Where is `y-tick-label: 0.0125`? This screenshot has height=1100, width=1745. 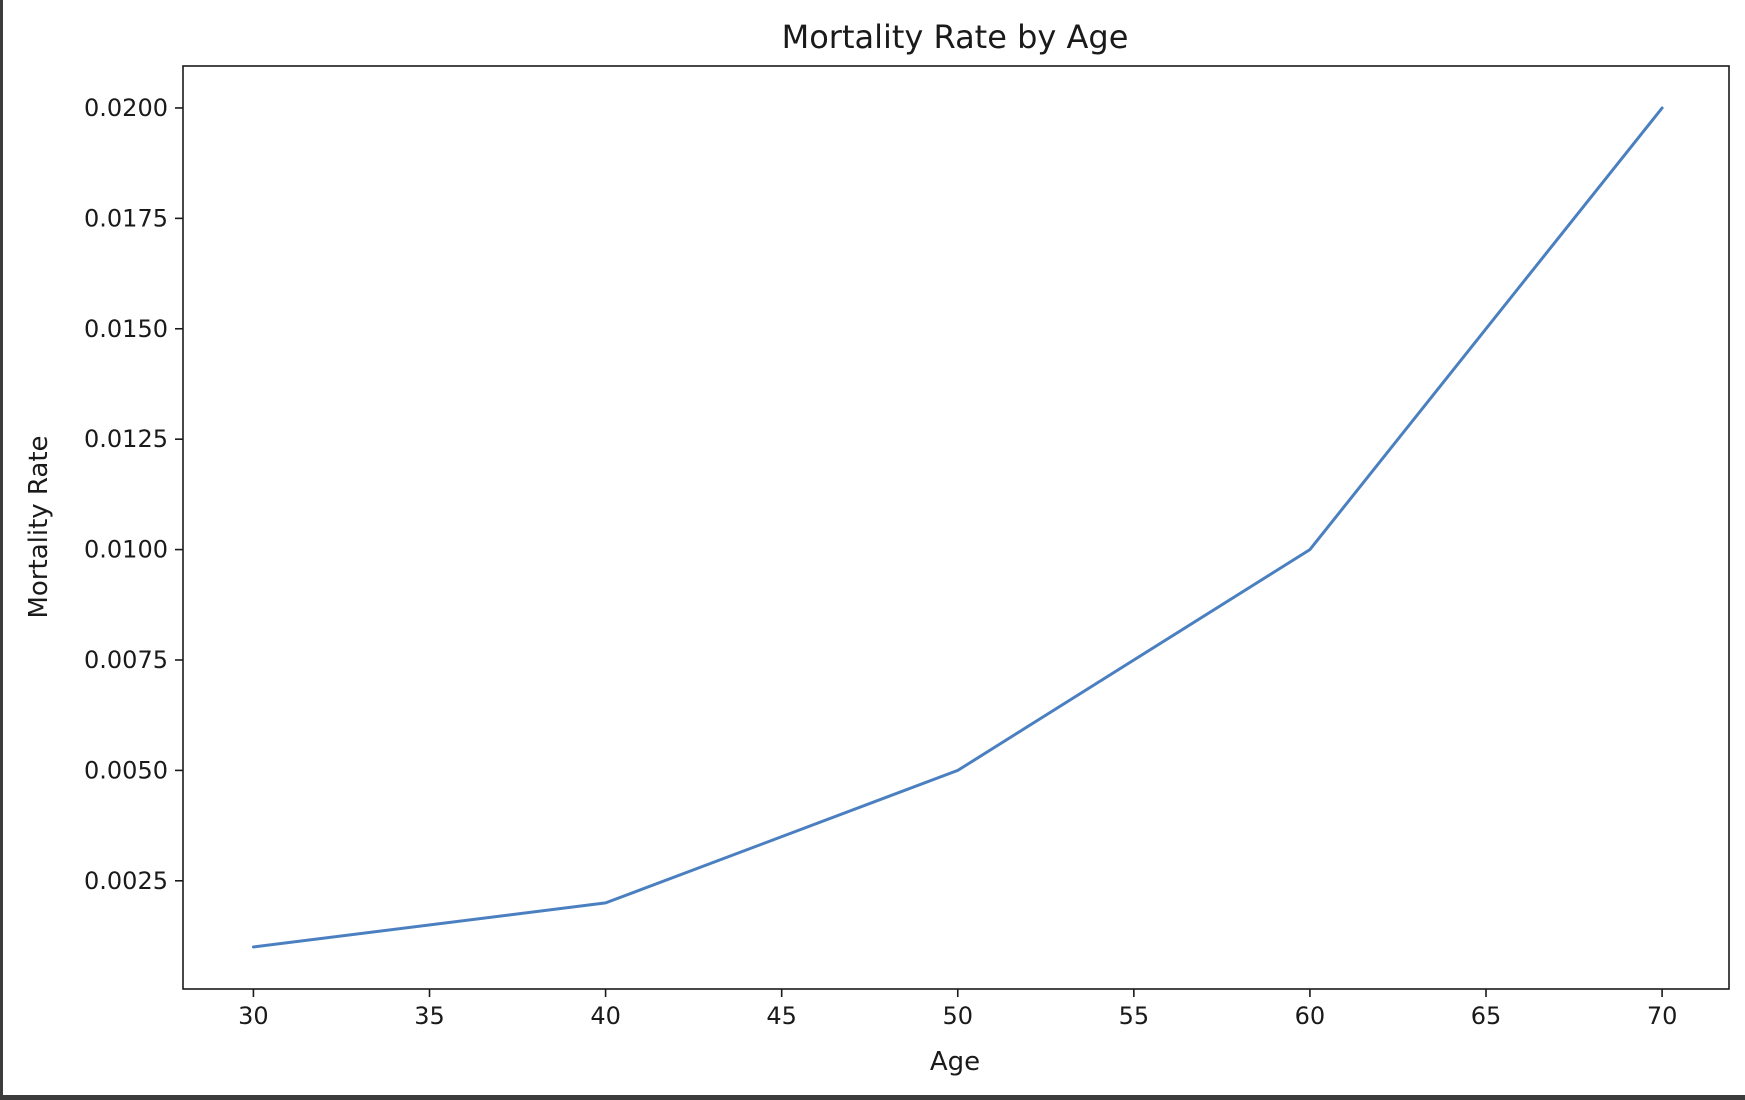
y-tick-label: 0.0125 is located at coordinates (126, 439).